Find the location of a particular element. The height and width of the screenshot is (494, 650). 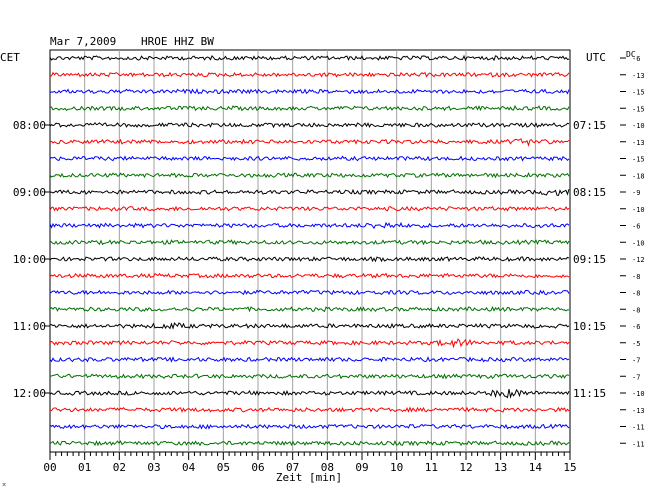

x-tick-label: 00 is located at coordinates (49, 467).